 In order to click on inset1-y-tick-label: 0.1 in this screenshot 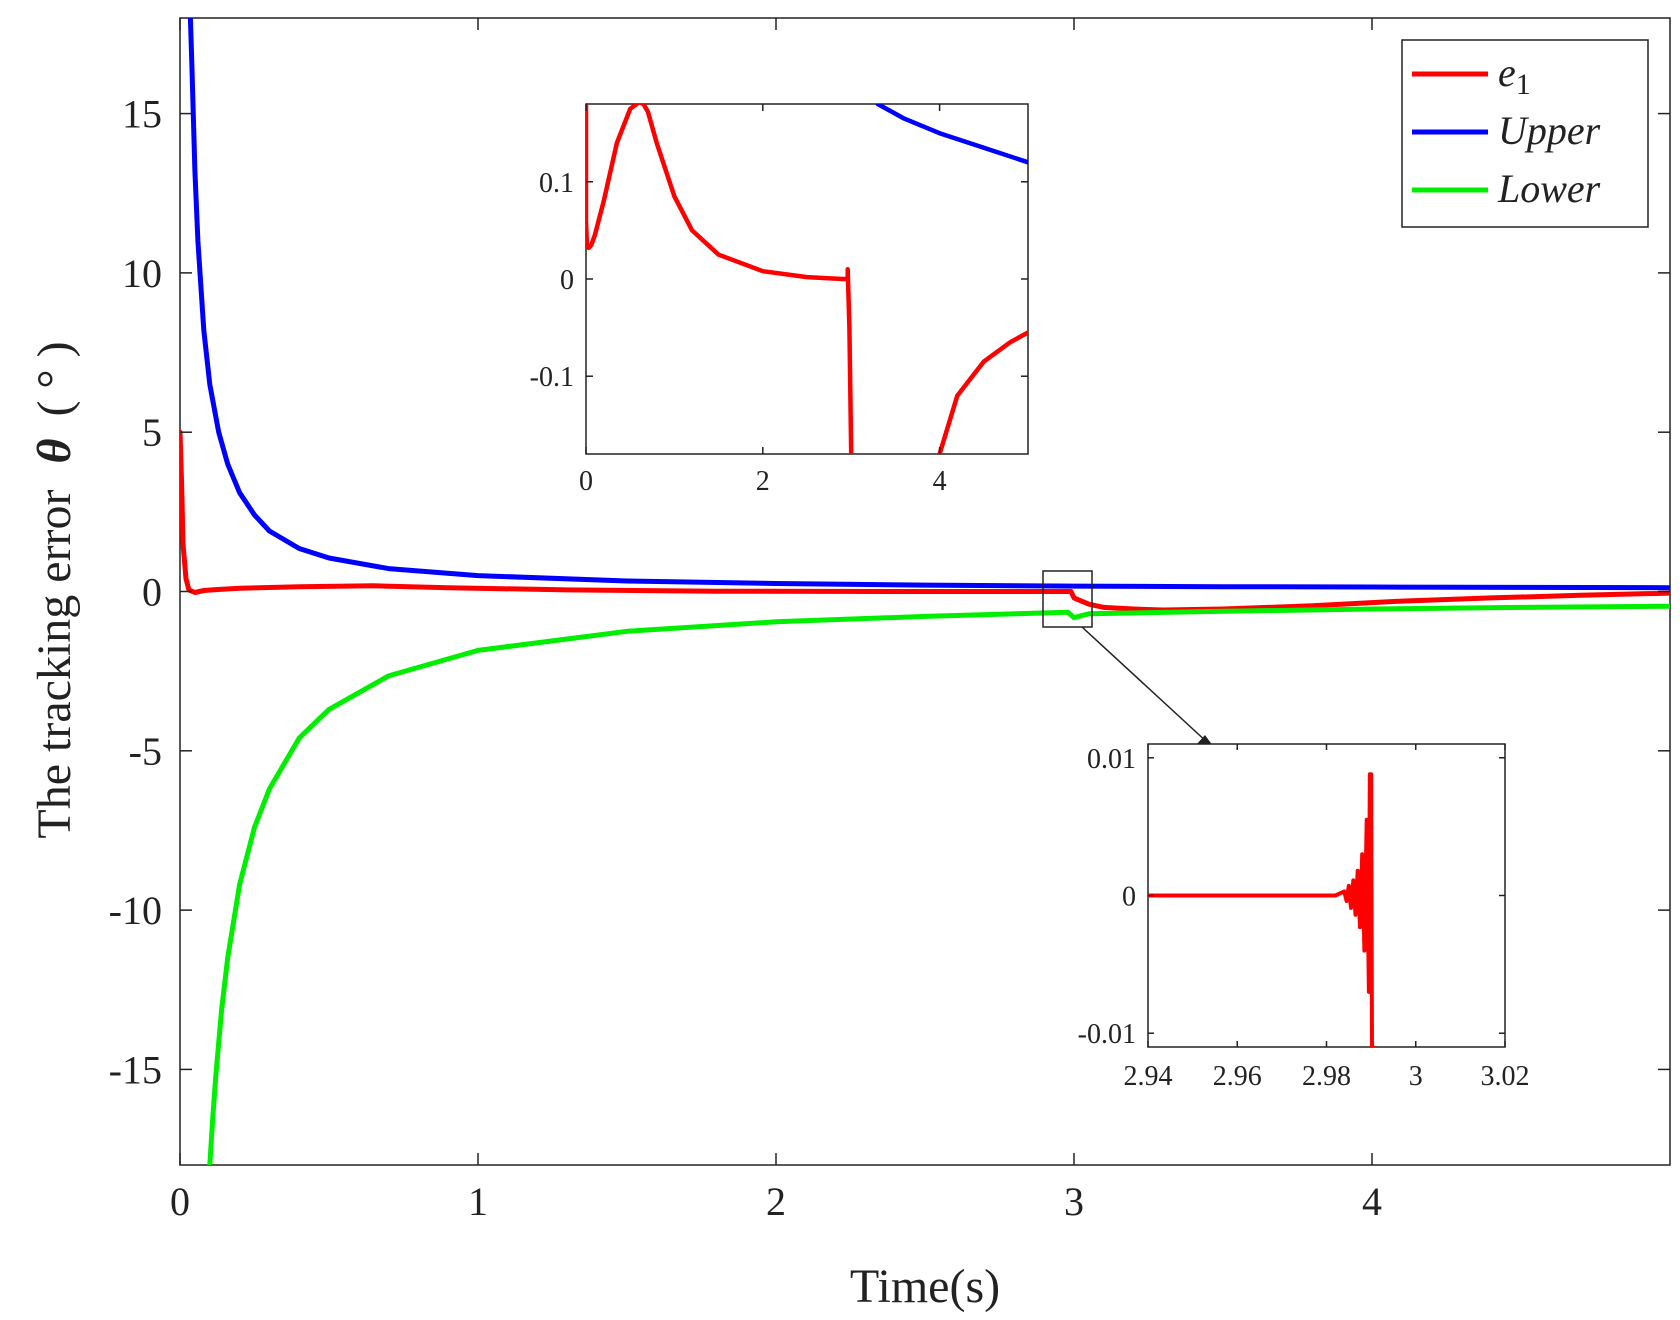, I will do `click(556, 183)`.